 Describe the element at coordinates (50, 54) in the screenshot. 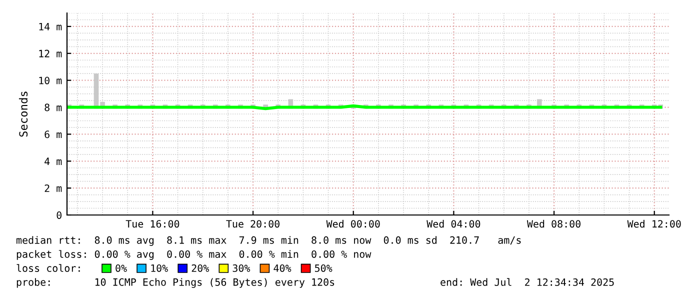

I see `y-tick-label: 12 m` at that location.